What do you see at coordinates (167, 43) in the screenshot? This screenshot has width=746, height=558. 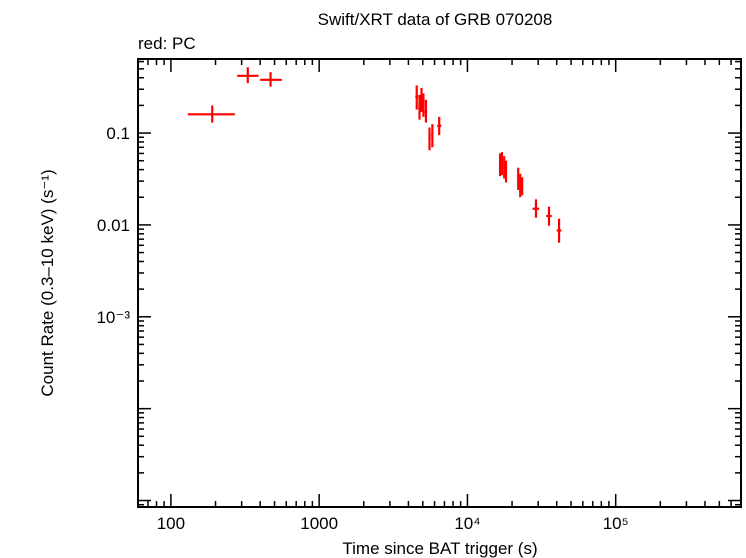 I see `chart-subtitle: red: PC` at bounding box center [167, 43].